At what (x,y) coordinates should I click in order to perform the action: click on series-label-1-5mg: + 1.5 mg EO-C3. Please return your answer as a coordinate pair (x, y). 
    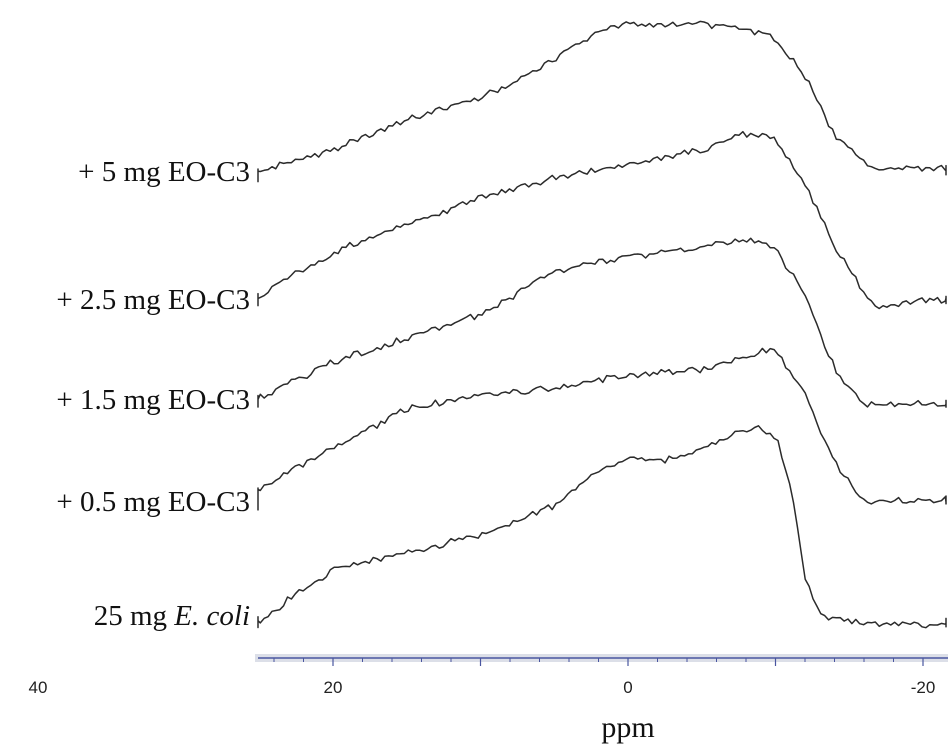
    Looking at the image, I should click on (153, 400).